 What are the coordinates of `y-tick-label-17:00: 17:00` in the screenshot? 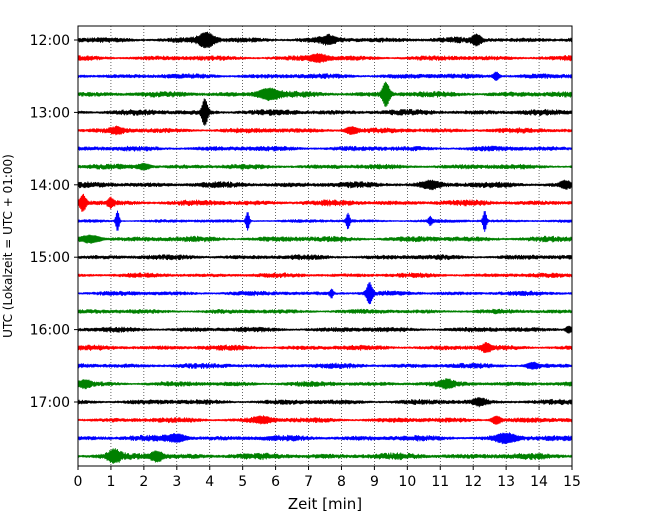 It's located at (50, 403).